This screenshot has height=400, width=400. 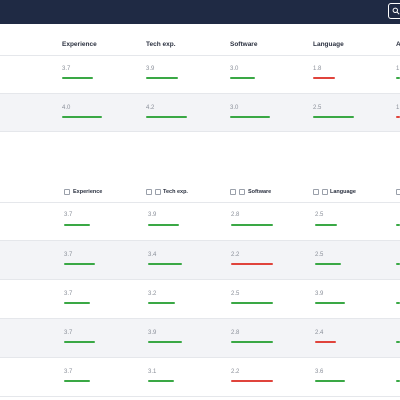 I want to click on top-navigation-bar, so click(x=200, y=12).